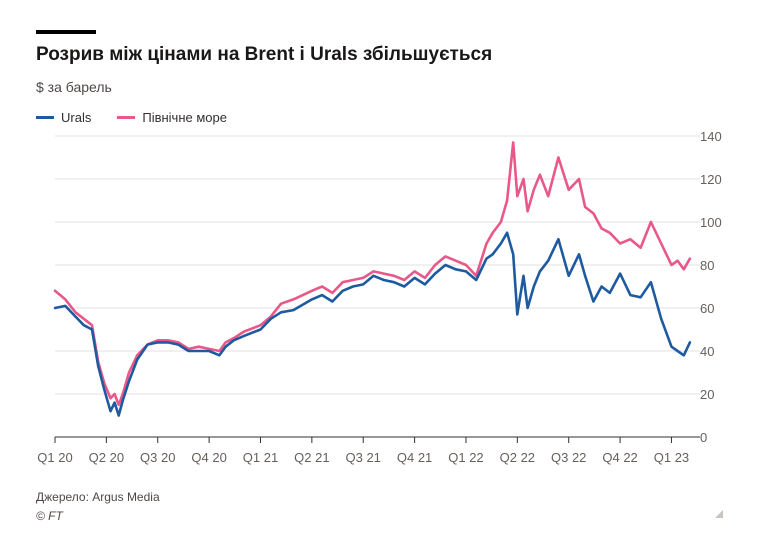  Describe the element at coordinates (74, 87) in the screenshot. I see `chart-subtitle: $ за барель` at that location.